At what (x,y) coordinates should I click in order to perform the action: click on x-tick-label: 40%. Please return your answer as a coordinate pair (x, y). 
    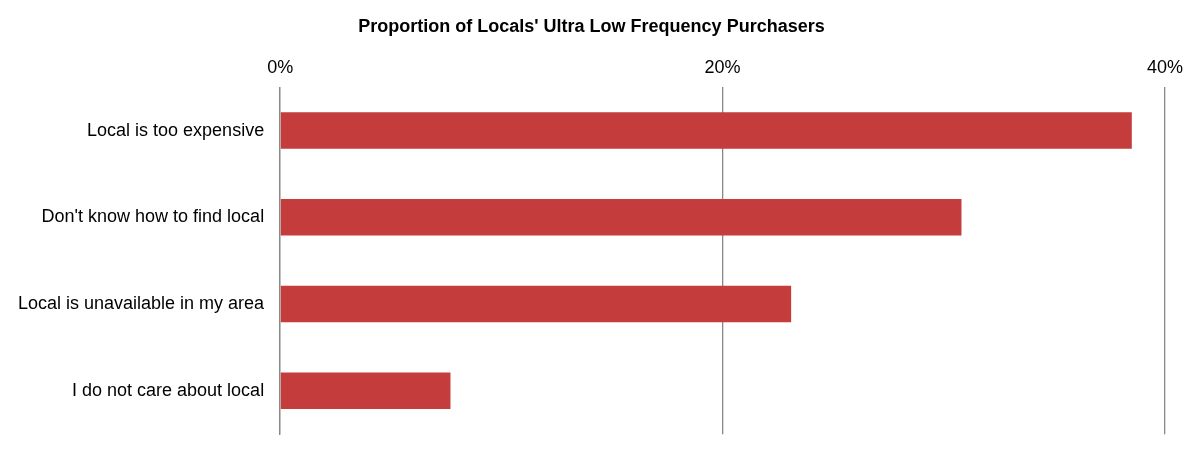
    Looking at the image, I should click on (1164, 67).